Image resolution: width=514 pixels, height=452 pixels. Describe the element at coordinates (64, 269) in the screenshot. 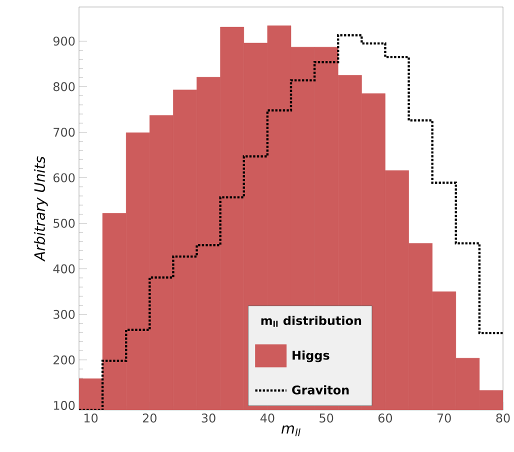

I see `y-tick-label: 400` at that location.